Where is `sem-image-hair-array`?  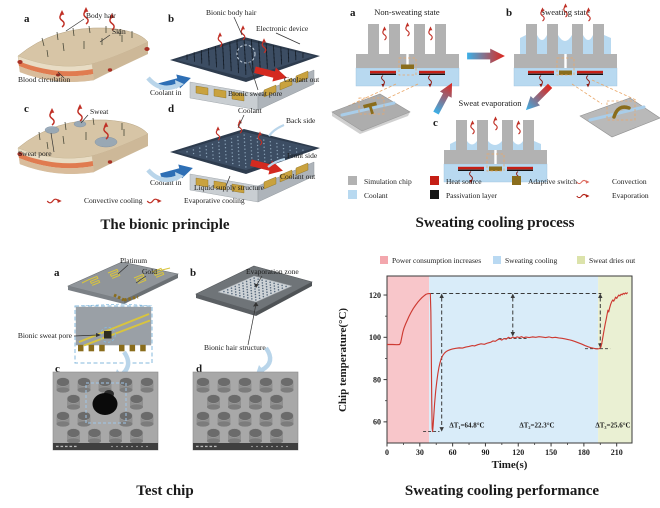 sem-image-hair-array is located at coordinates (245, 411).